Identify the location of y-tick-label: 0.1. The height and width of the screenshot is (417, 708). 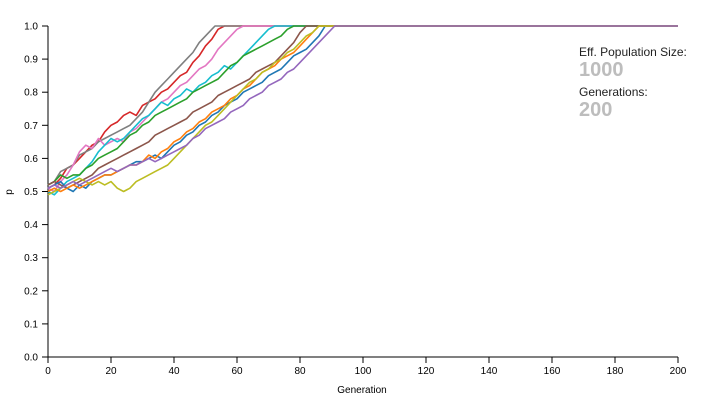
(31, 324).